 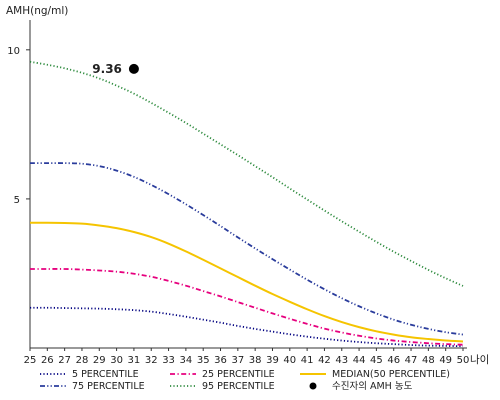 I want to click on x-tick-label: 42, so click(x=324, y=360).